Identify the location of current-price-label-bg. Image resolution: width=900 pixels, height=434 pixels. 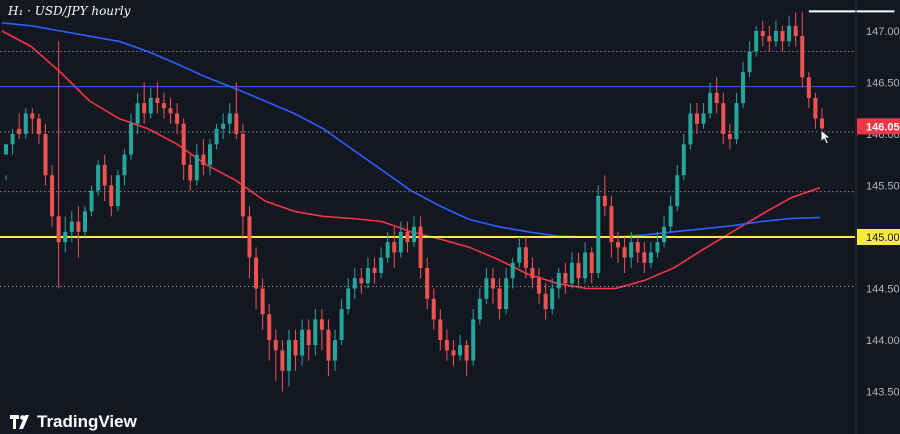
(878, 126).